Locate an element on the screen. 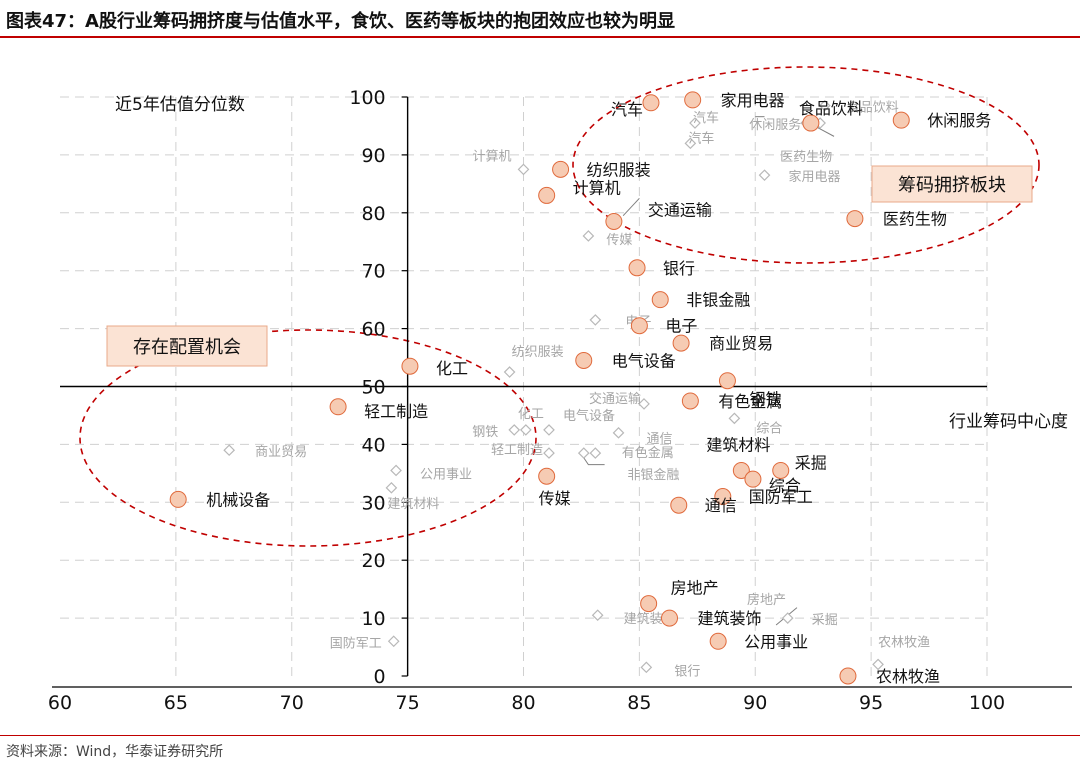 The height and width of the screenshot is (767, 1080). circle-marker-label: 采掘 is located at coordinates (811, 462).